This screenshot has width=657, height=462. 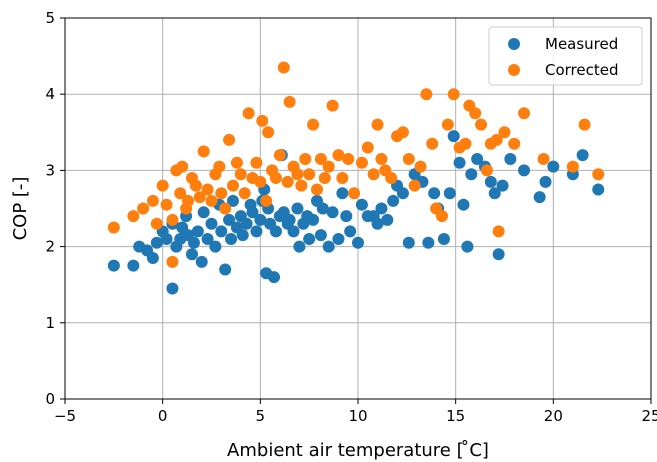 I want to click on y-tick-label: 3, so click(x=50, y=170).